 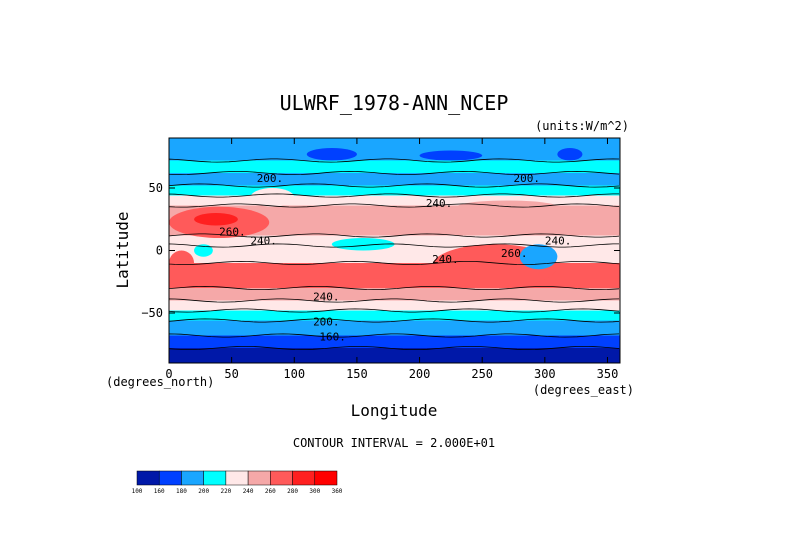 I want to click on chart-title: ULWRF_1978-ANN_NCEP, so click(x=394, y=103).